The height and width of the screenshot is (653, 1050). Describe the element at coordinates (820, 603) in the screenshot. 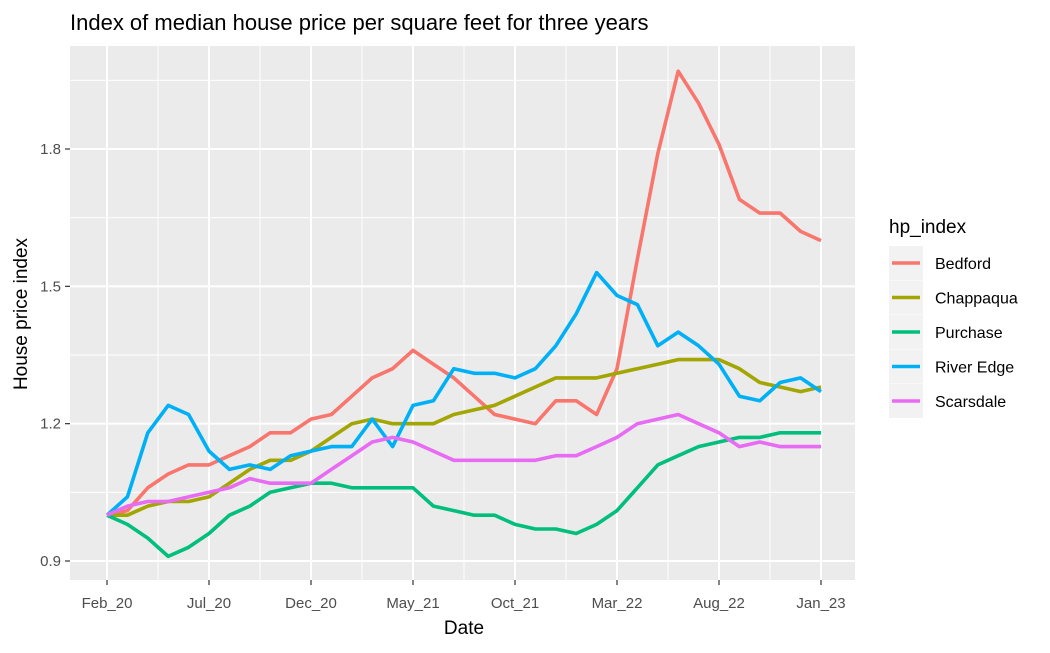

I see `x-tick-label: Jan_23` at that location.